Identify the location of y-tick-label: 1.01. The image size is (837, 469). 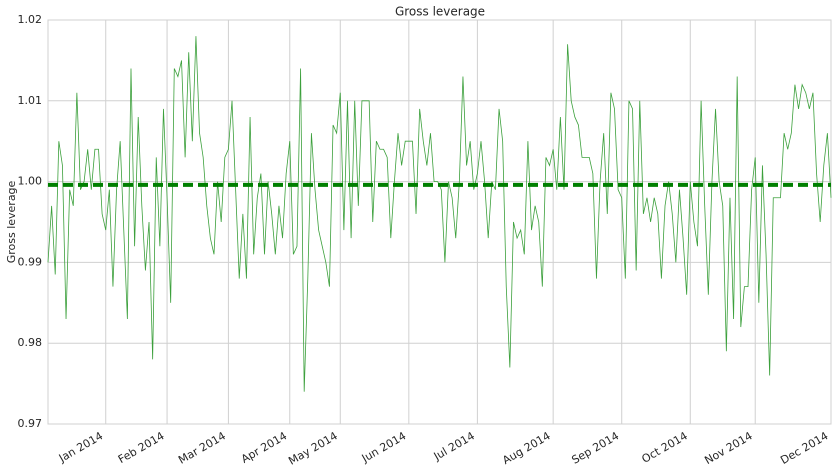
(30, 100).